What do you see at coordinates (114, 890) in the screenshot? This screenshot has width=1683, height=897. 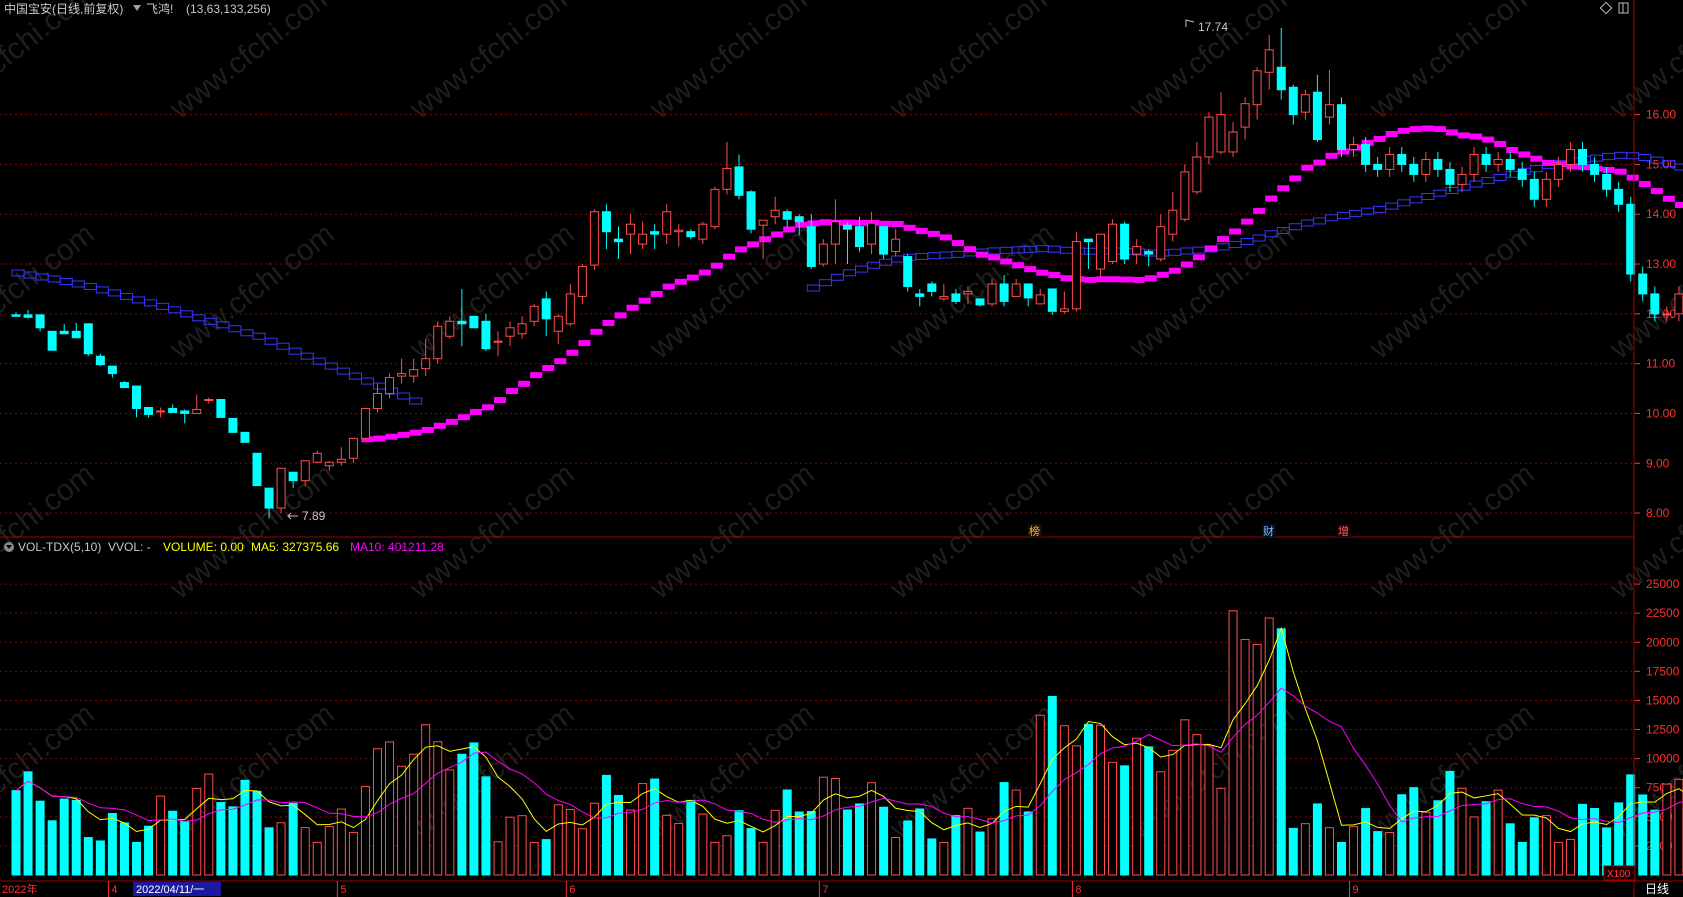 I see `month-label: 4` at bounding box center [114, 890].